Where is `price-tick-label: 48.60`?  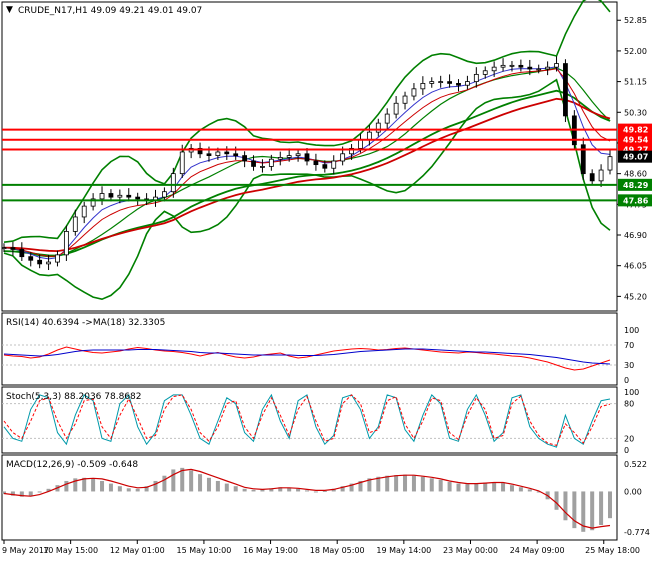
price-tick-label: 48.60 is located at coordinates (635, 174).